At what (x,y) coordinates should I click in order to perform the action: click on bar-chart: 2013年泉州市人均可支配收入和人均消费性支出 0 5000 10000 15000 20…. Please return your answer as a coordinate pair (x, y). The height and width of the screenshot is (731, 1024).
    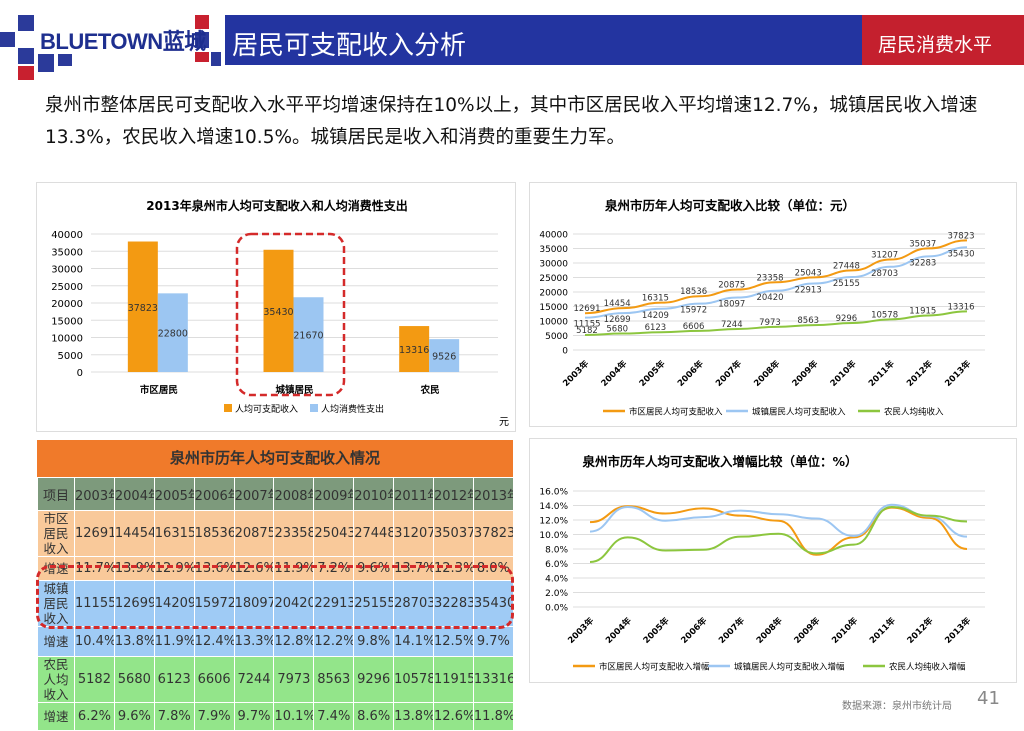
    Looking at the image, I should click on (280, 313).